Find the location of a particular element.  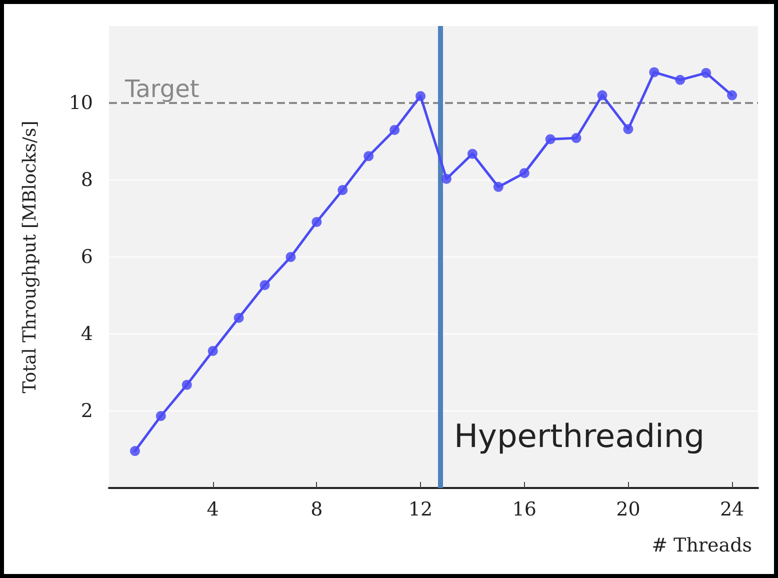

x-tick-label: 12 is located at coordinates (420, 509).